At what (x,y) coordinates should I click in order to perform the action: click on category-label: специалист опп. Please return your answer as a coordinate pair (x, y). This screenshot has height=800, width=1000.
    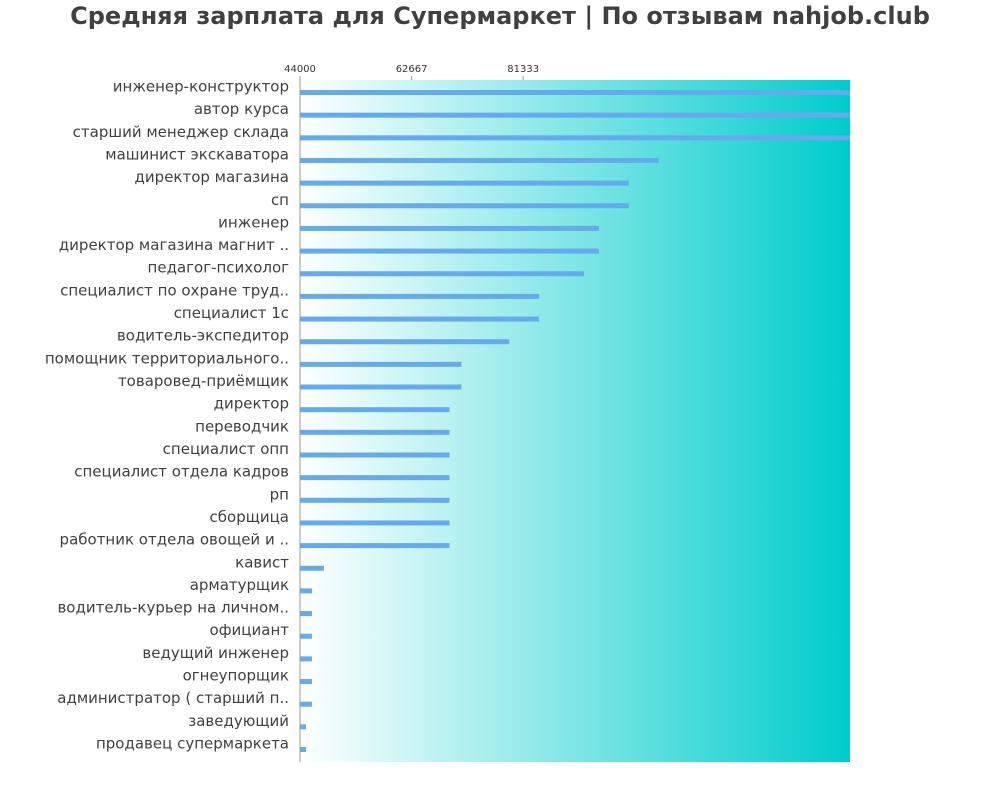
    Looking at the image, I should click on (226, 449).